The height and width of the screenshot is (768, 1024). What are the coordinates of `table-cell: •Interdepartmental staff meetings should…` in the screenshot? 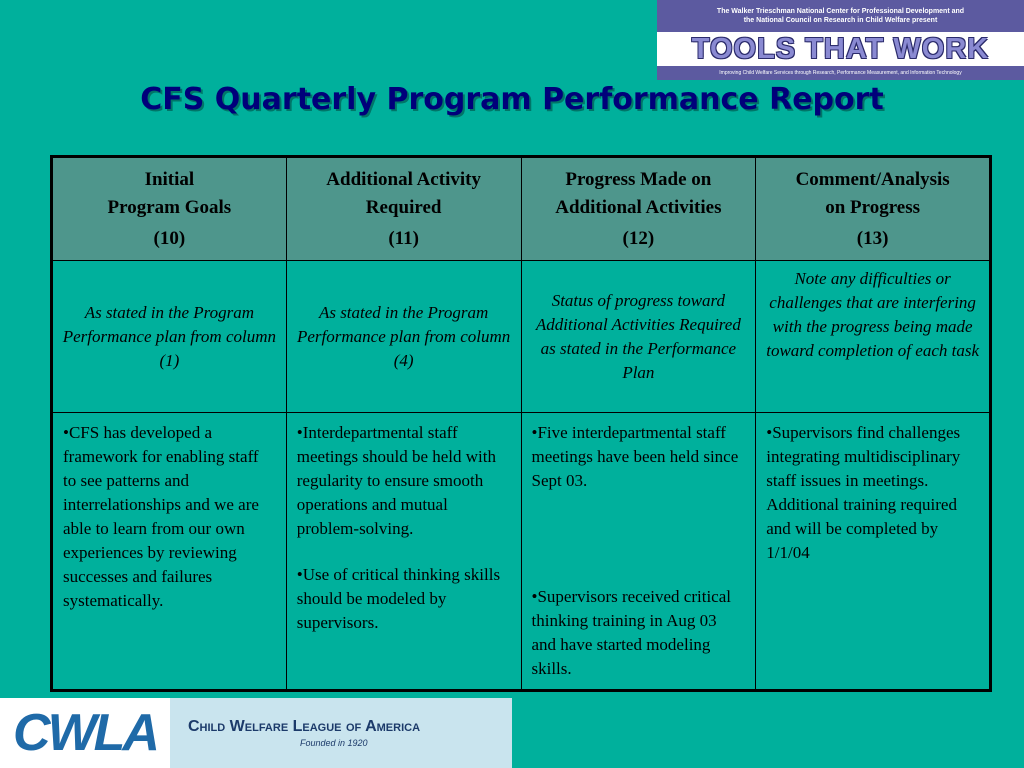 It's located at (403, 551).